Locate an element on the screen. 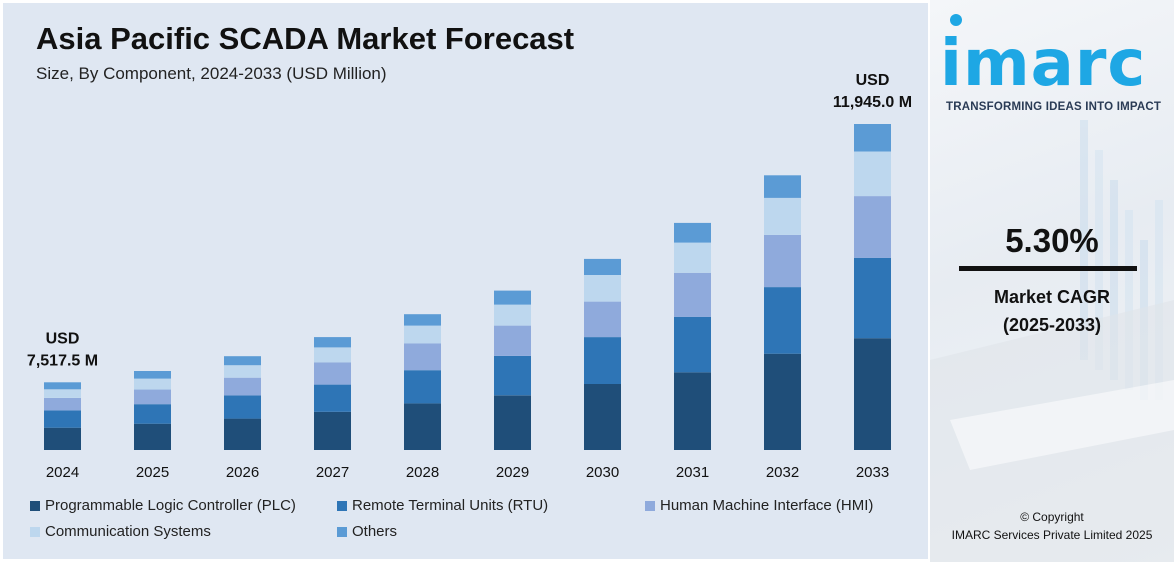 The image size is (1174, 562). chart-title: Asia Pacific SCADA Market Forecast is located at coordinates (305, 38).